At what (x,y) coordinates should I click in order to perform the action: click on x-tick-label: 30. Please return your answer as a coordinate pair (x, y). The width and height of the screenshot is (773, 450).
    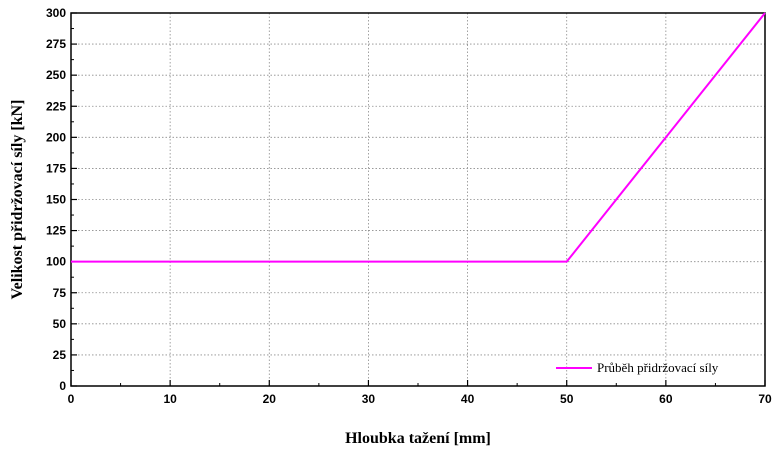
    Looking at the image, I should click on (369, 399).